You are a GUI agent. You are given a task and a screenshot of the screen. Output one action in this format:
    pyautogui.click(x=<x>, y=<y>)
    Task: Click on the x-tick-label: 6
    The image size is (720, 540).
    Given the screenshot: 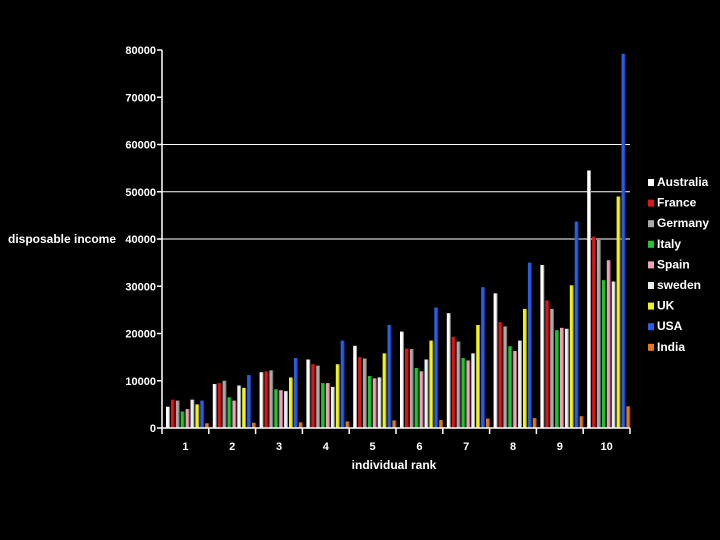 What is the action you would take?
    pyautogui.click(x=419, y=447)
    